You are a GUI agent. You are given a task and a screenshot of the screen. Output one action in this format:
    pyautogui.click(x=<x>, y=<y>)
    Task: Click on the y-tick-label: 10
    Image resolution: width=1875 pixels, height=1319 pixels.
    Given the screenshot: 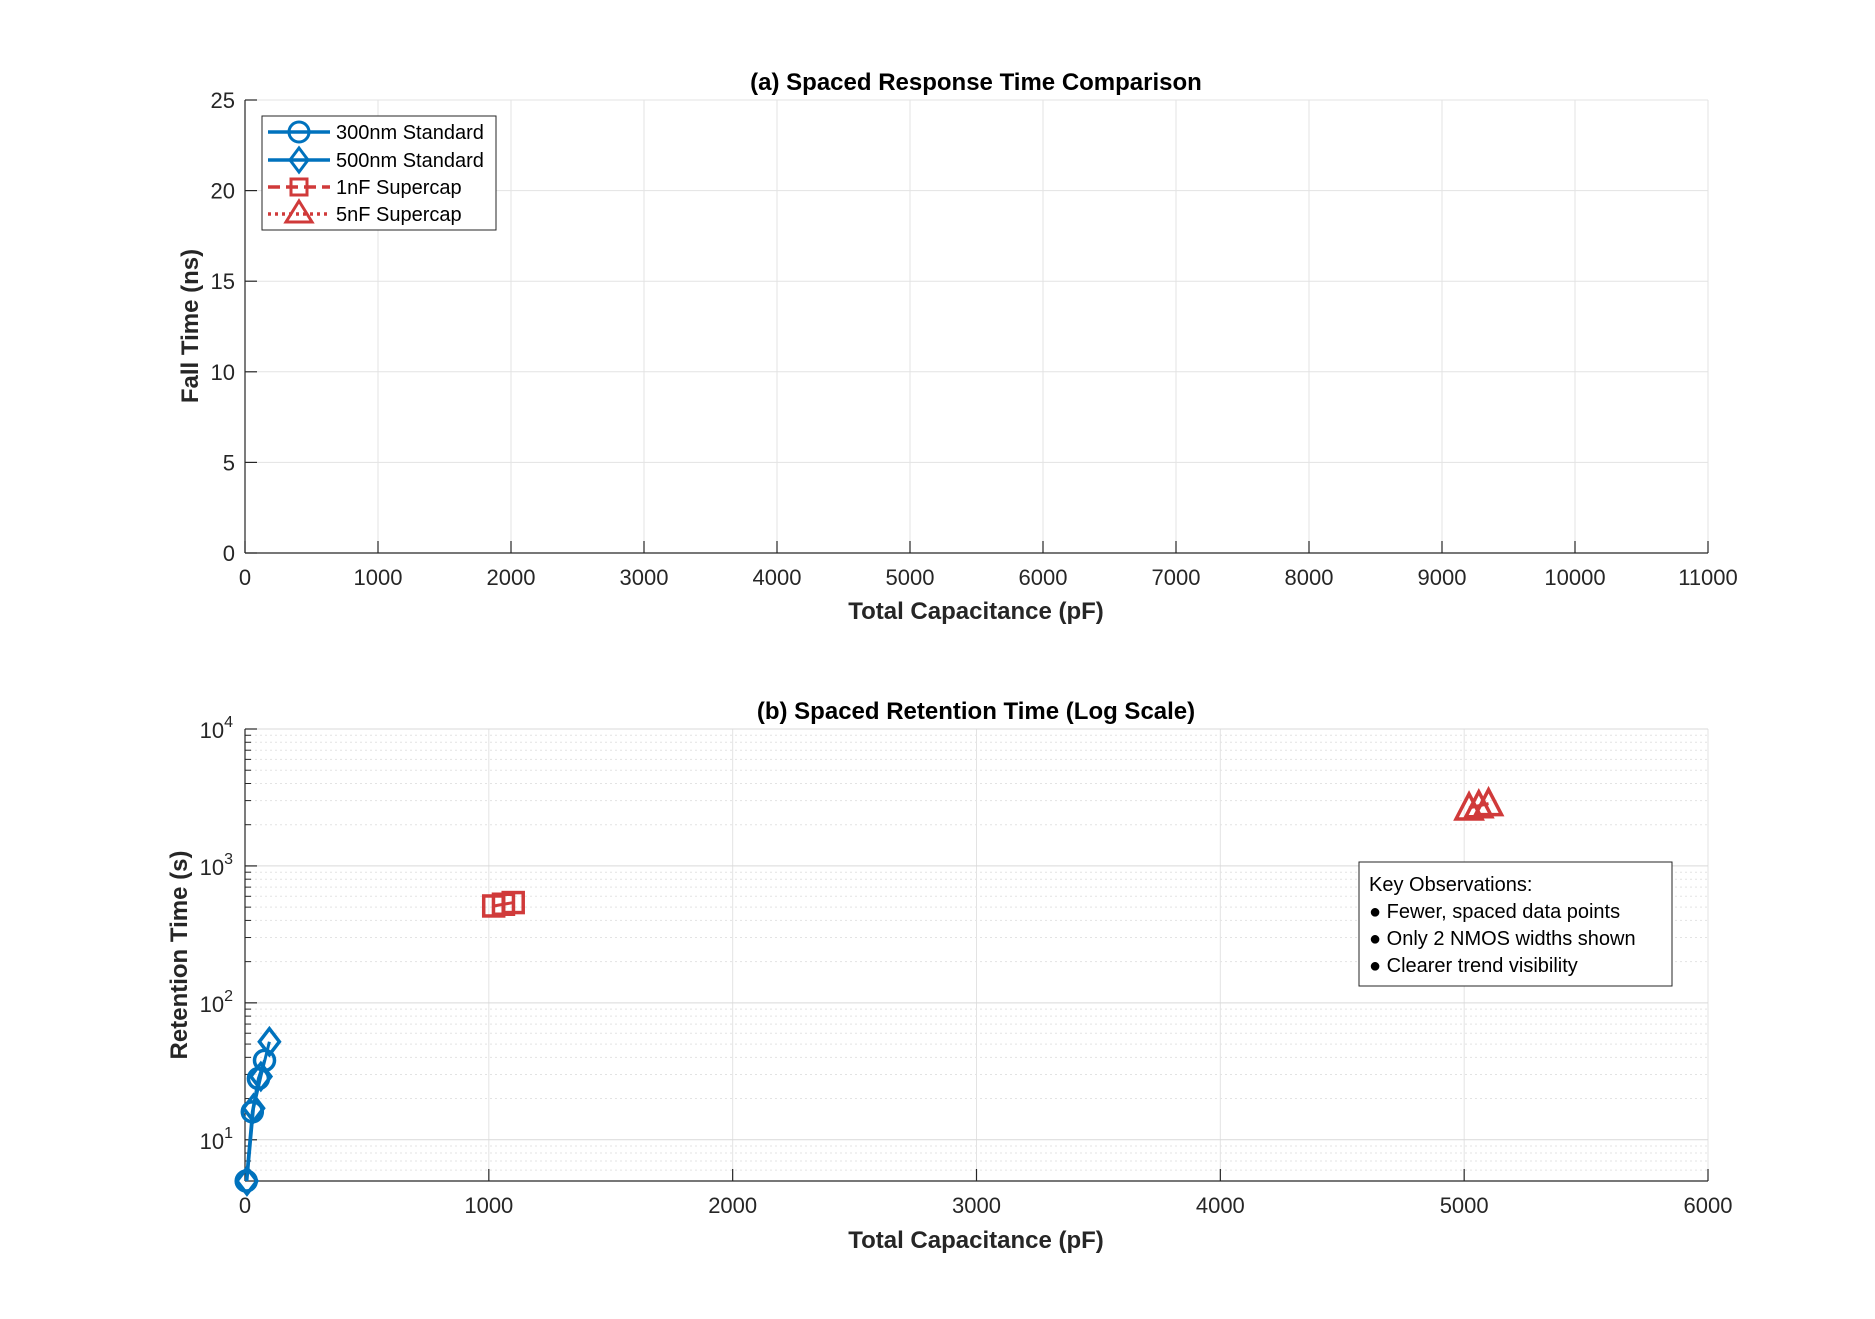 What is the action you would take?
    pyautogui.click(x=223, y=372)
    